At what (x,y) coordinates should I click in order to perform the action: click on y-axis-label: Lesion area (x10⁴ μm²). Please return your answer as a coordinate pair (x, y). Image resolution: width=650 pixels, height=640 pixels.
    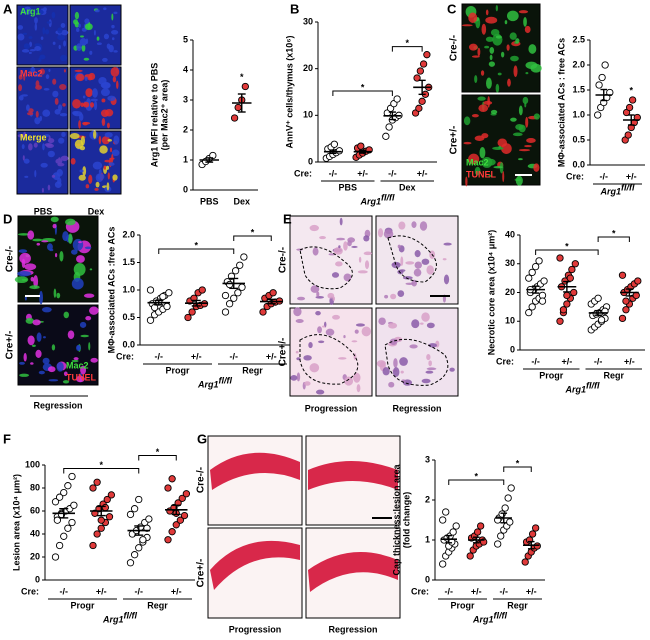
    Looking at the image, I should click on (16, 522).